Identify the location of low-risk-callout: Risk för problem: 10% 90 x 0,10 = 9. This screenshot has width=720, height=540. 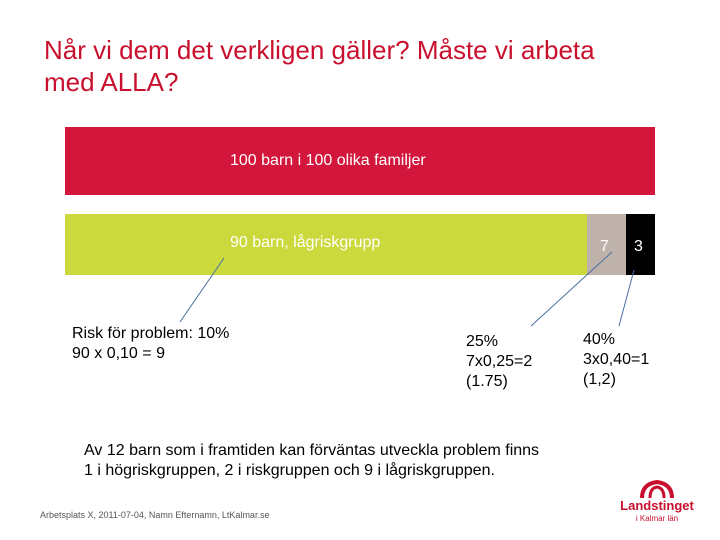
(151, 343).